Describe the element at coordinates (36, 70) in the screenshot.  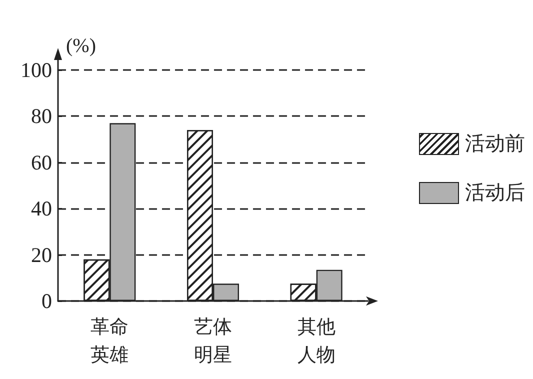
I see `y-tick-label: 100` at that location.